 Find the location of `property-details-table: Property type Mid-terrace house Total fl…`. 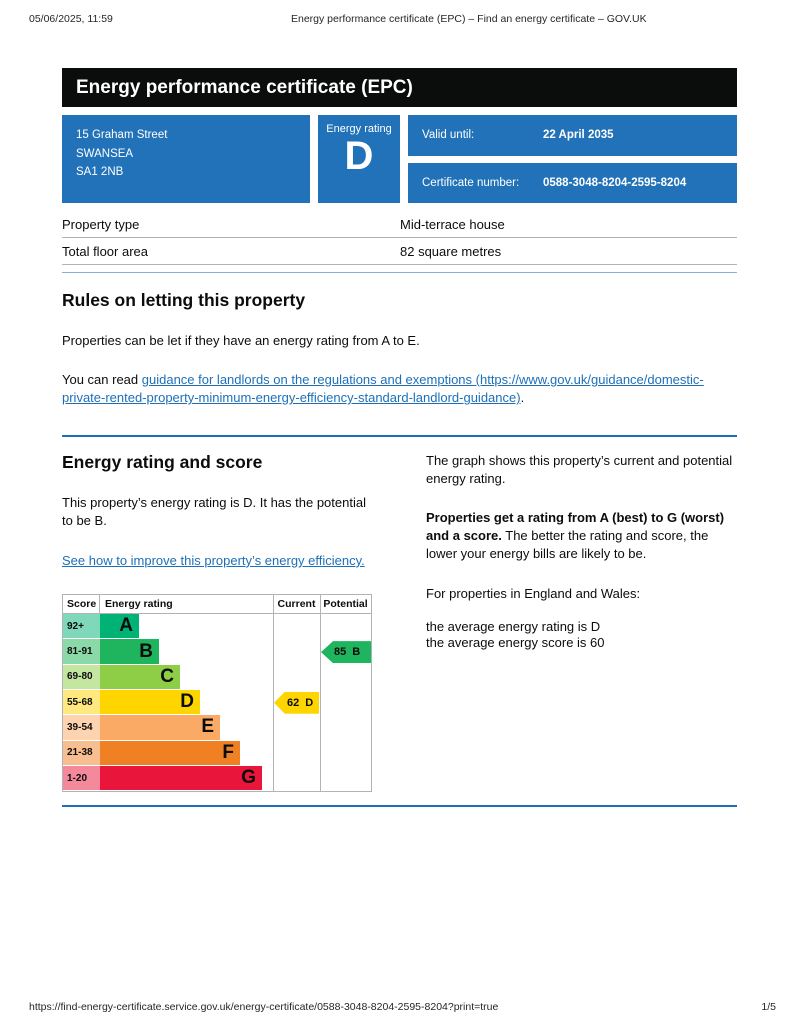

property-details-table: Property type Mid-terrace house Total fl… is located at coordinates (399, 238).